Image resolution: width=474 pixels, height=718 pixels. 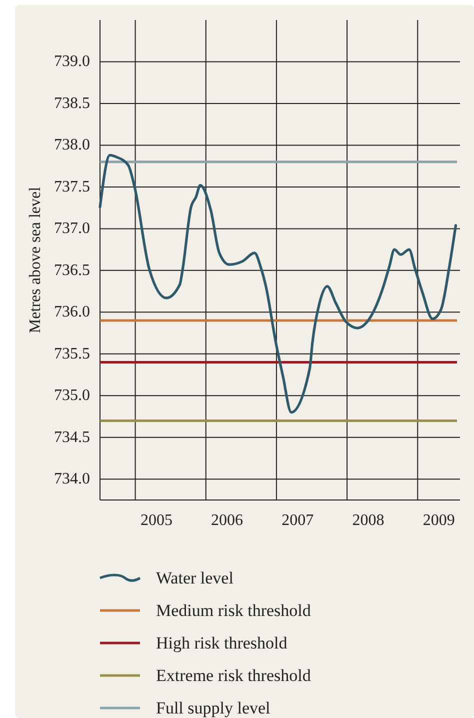 I want to click on y-tick-label: 735.0, so click(x=72, y=395).